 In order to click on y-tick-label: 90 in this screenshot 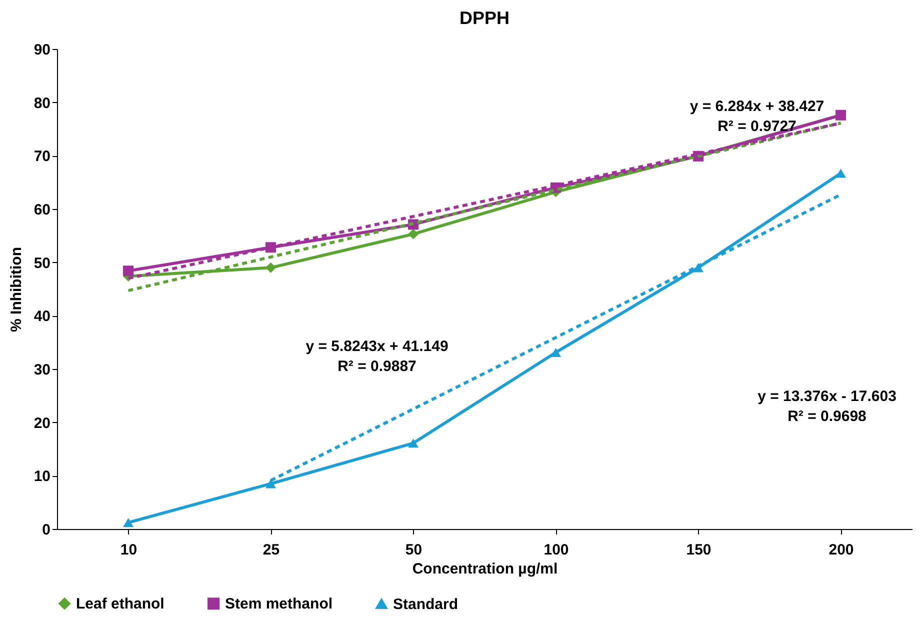, I will do `click(42, 50)`.